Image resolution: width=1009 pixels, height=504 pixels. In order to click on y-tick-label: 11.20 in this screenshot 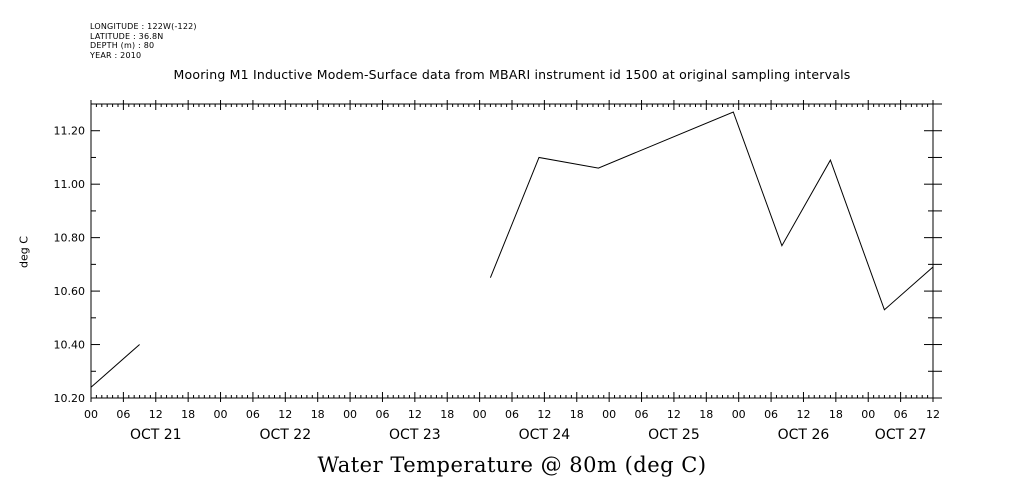, I will do `click(70, 131)`.